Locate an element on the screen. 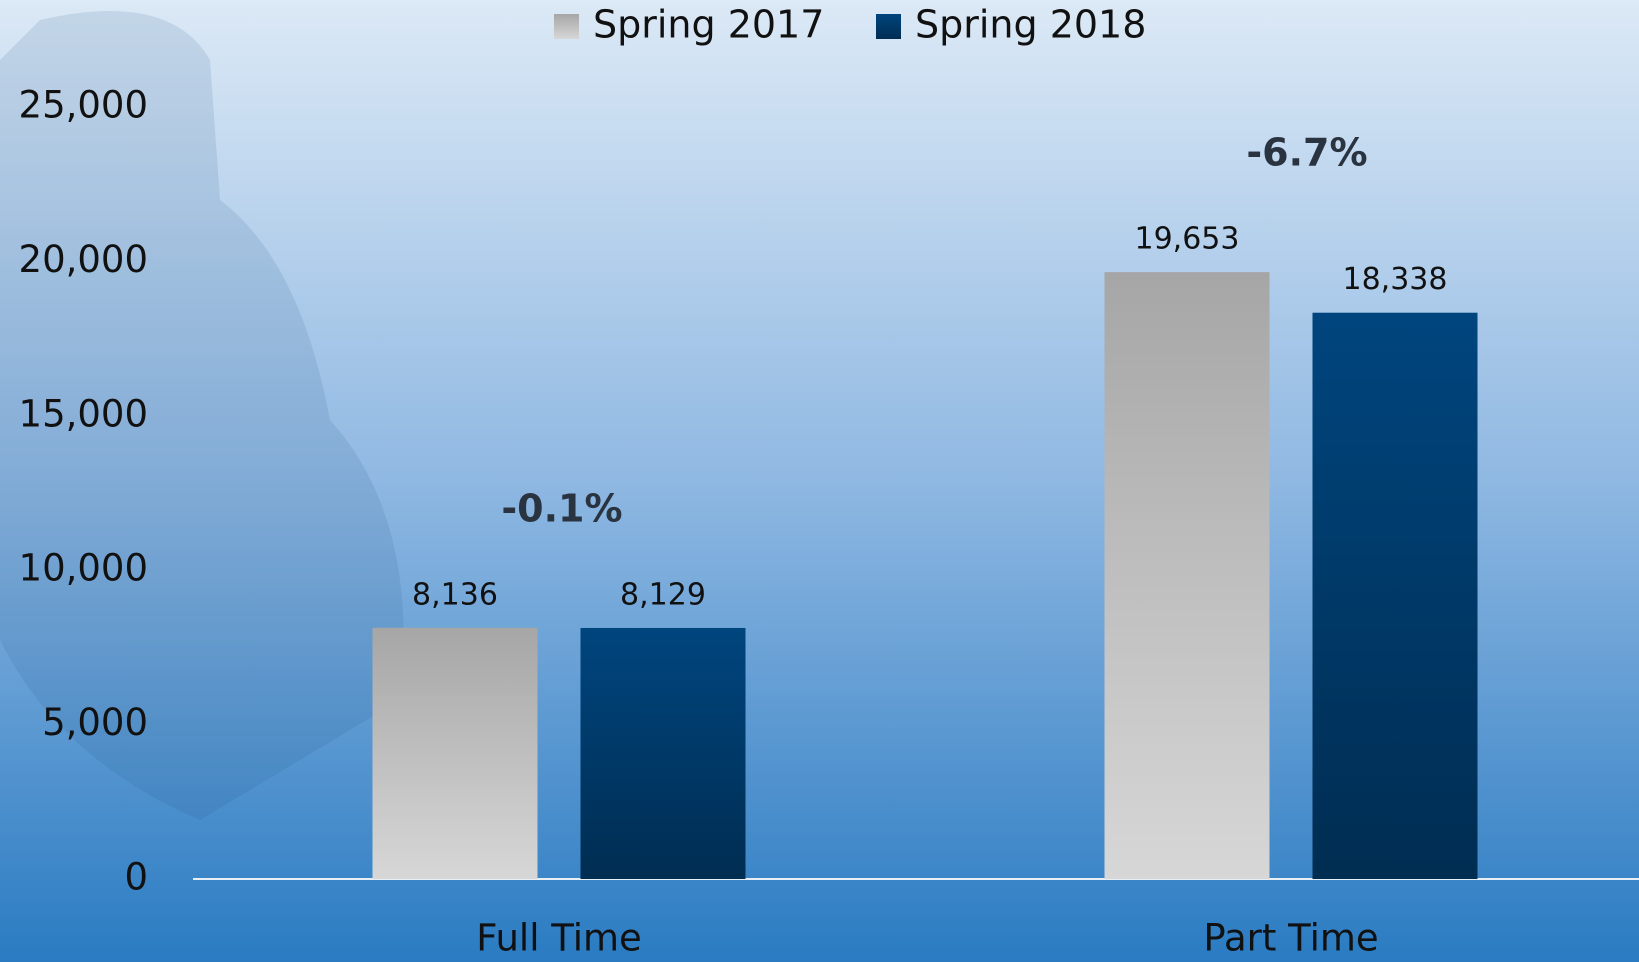 The height and width of the screenshot is (962, 1639). value-label: 18,338 is located at coordinates (1395, 279).